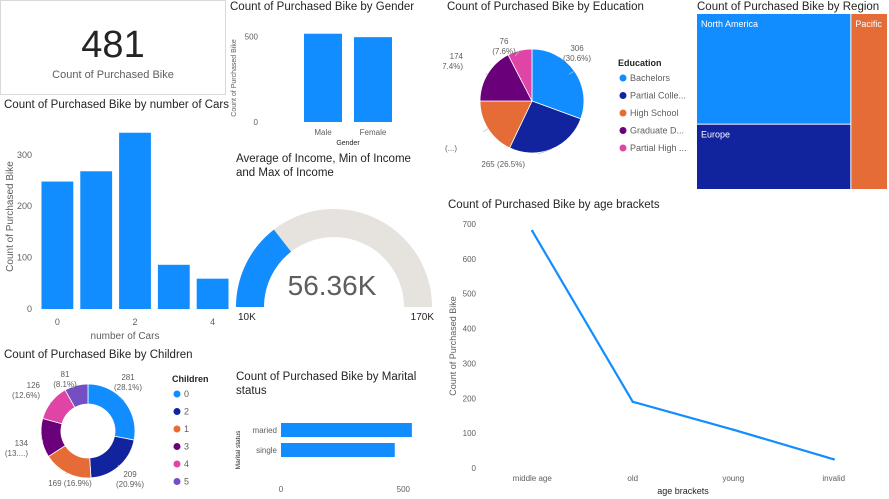 The height and width of the screenshot is (499, 889). I want to click on legend-item: 2, so click(186, 412).